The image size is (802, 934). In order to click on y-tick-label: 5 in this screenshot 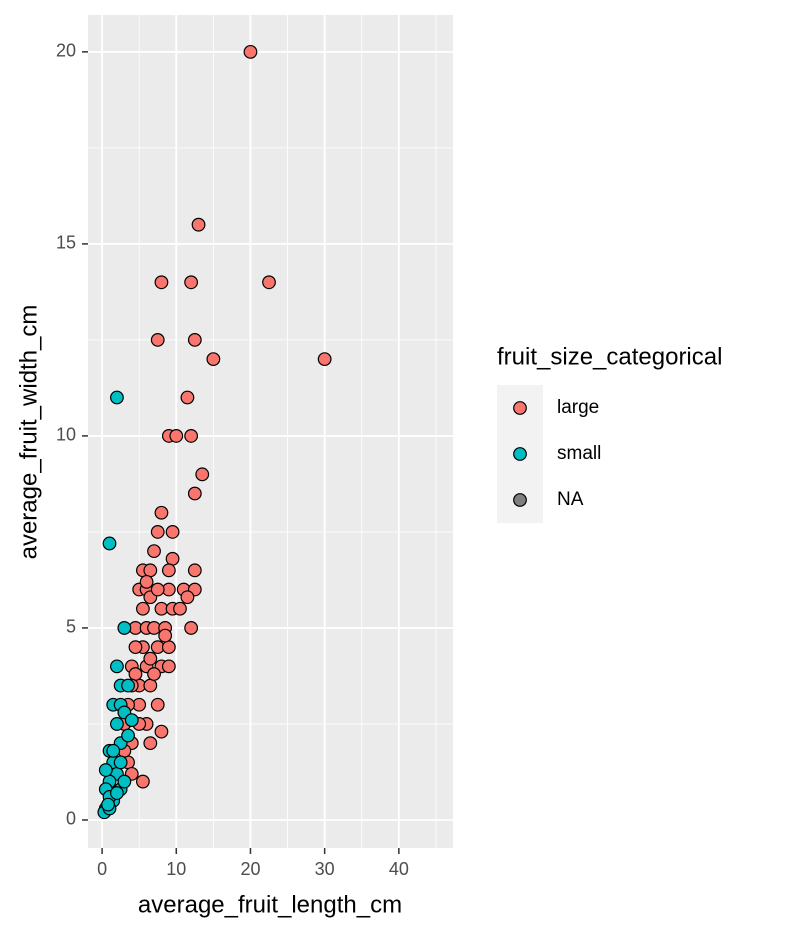, I will do `click(71, 627)`.